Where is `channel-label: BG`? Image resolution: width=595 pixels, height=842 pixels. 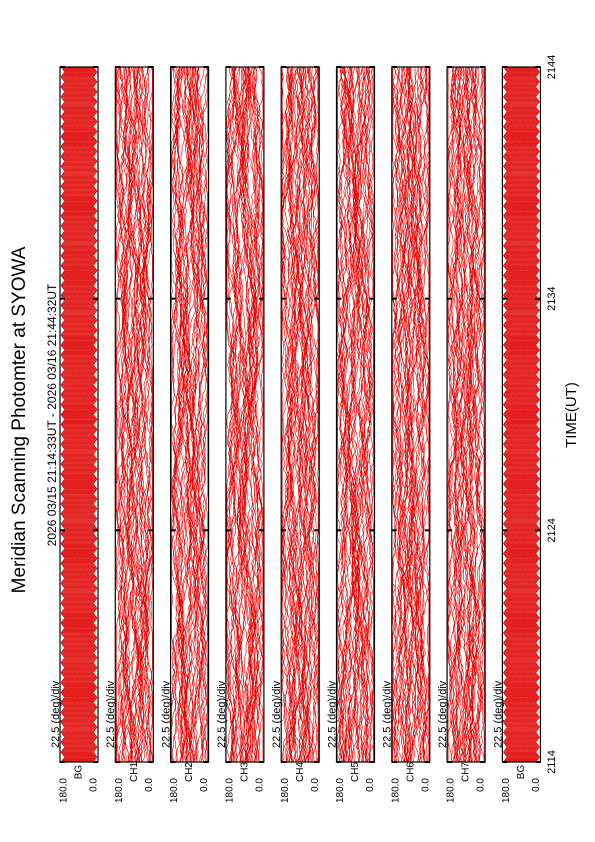 channel-label: BG is located at coordinates (79, 772).